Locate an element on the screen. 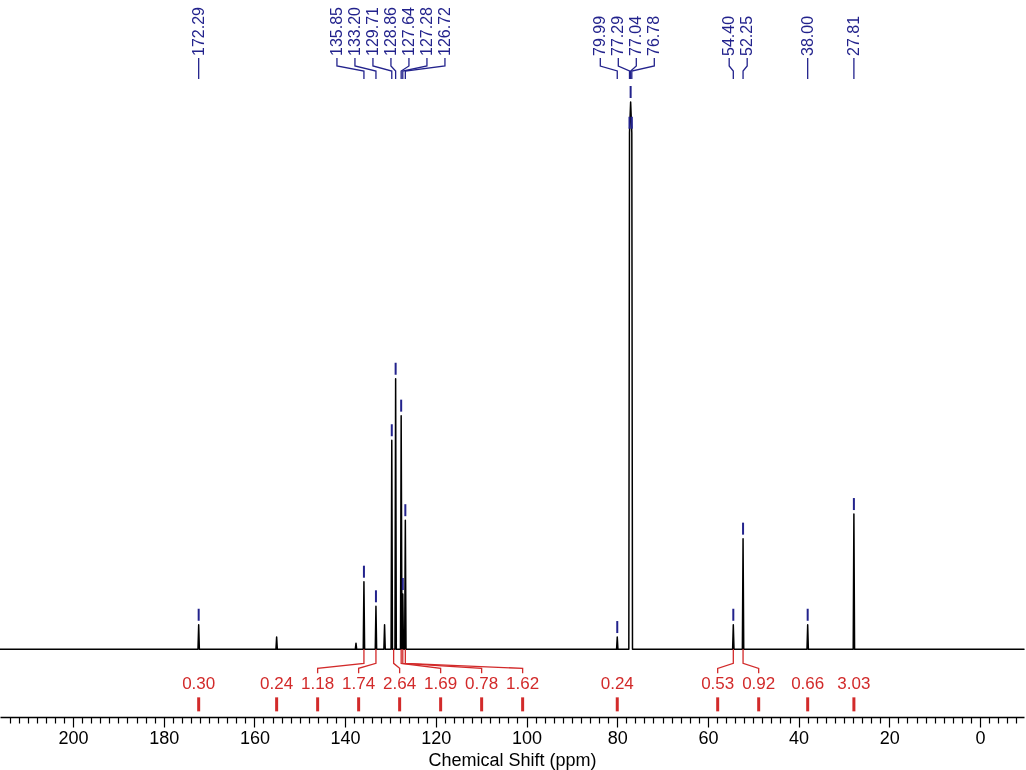 The width and height of the screenshot is (1026, 770). annotation: 126.72 is located at coordinates (444, 31).